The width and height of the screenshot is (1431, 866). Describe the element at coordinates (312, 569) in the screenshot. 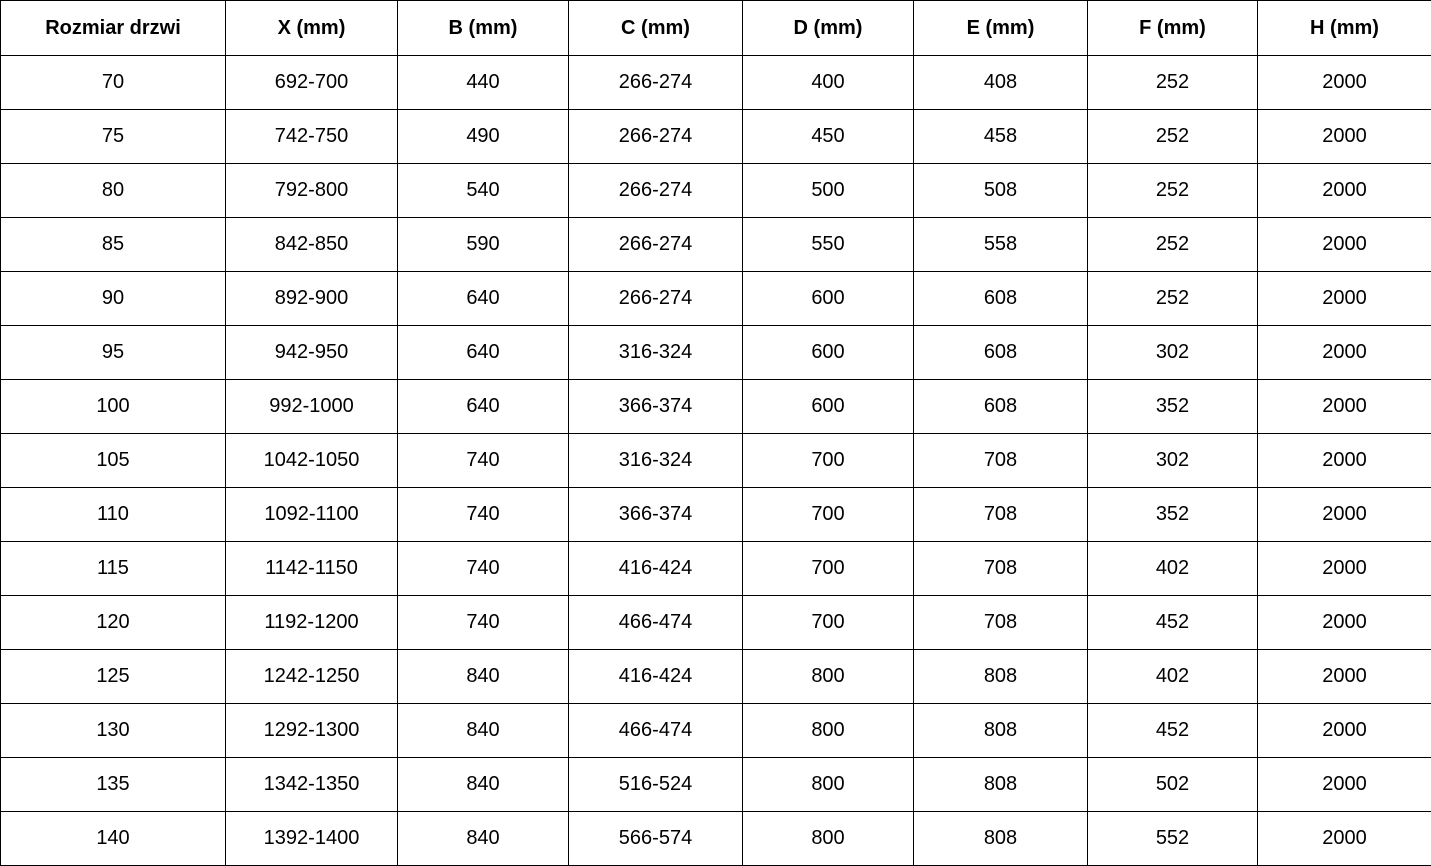

I see `table-cell: 1142-1150` at that location.